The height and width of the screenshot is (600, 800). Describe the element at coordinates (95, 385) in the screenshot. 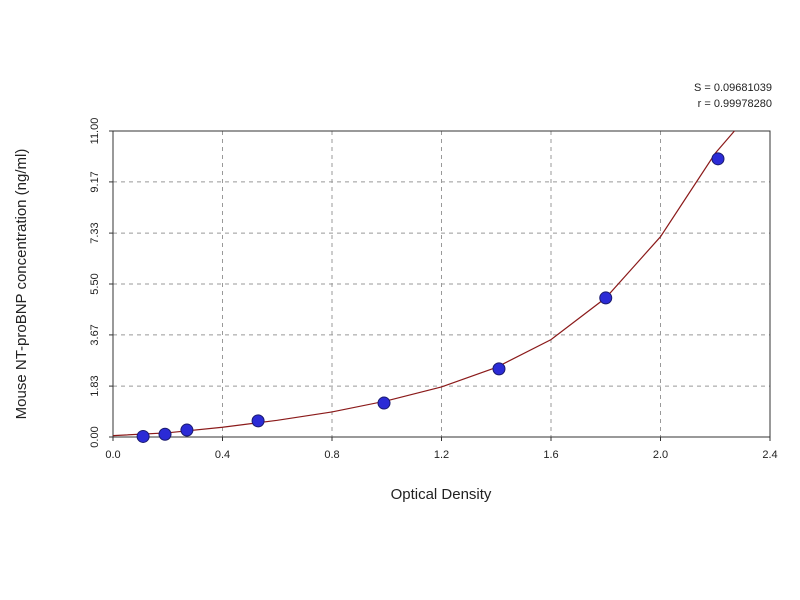

I see `y-tick-label: 1.83` at that location.